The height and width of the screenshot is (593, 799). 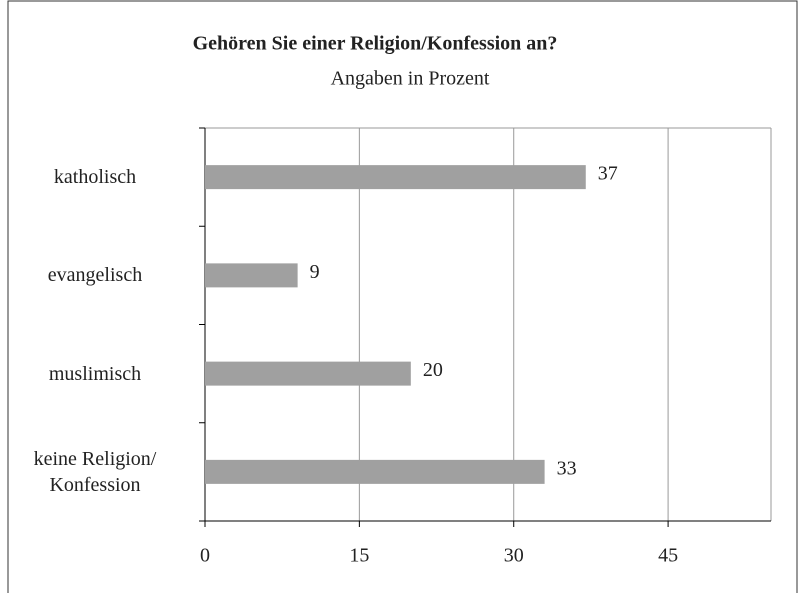 I want to click on x-tick-label: 45, so click(x=668, y=556).